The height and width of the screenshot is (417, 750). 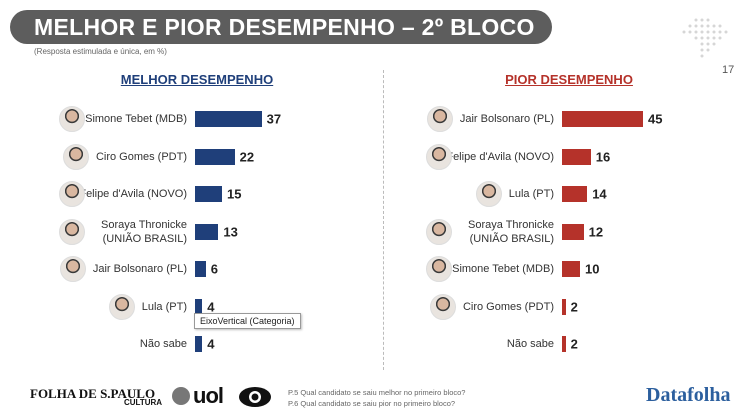 What do you see at coordinates (655, 119) in the screenshot?
I see `value-label: 45` at bounding box center [655, 119].